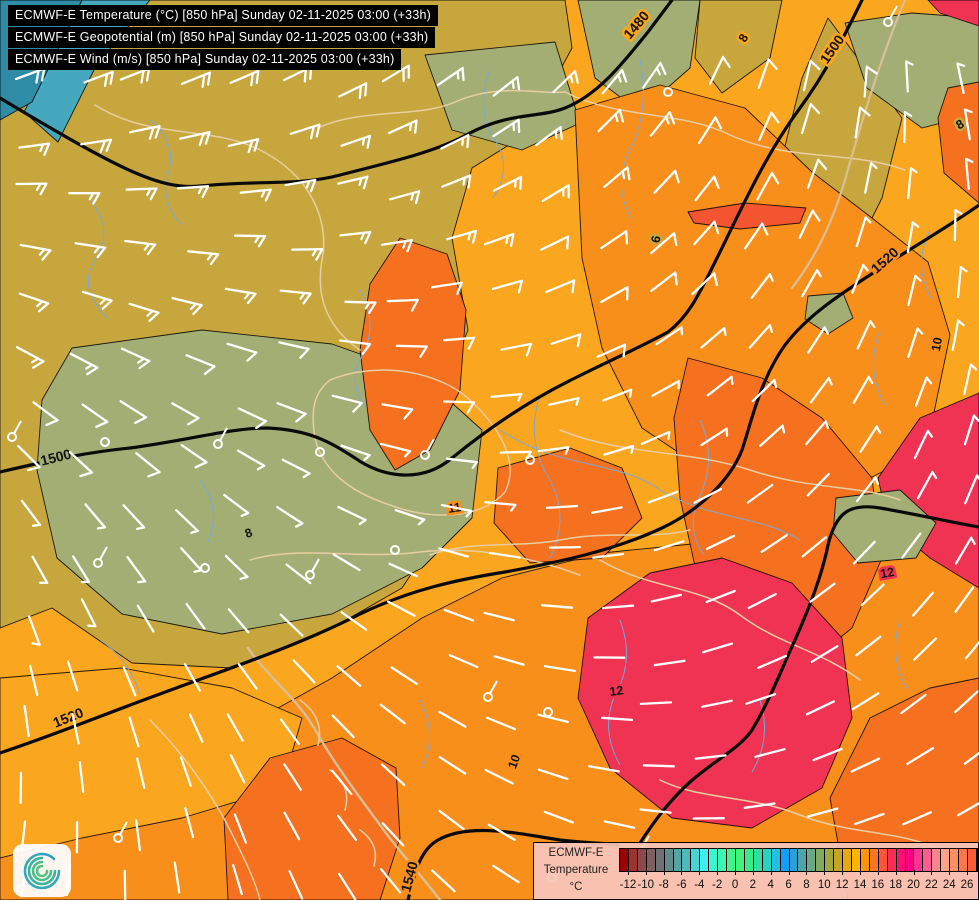 This screenshot has width=979, height=900. Describe the element at coordinates (842, 885) in the screenshot. I see `colorbar-tick-label: 12` at that location.